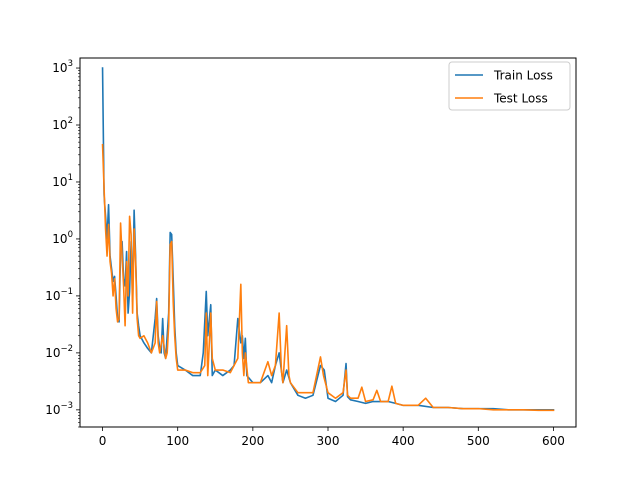  Describe the element at coordinates (59, 352) in the screenshot. I see `y-tick-label: 10⁻²` at that location.